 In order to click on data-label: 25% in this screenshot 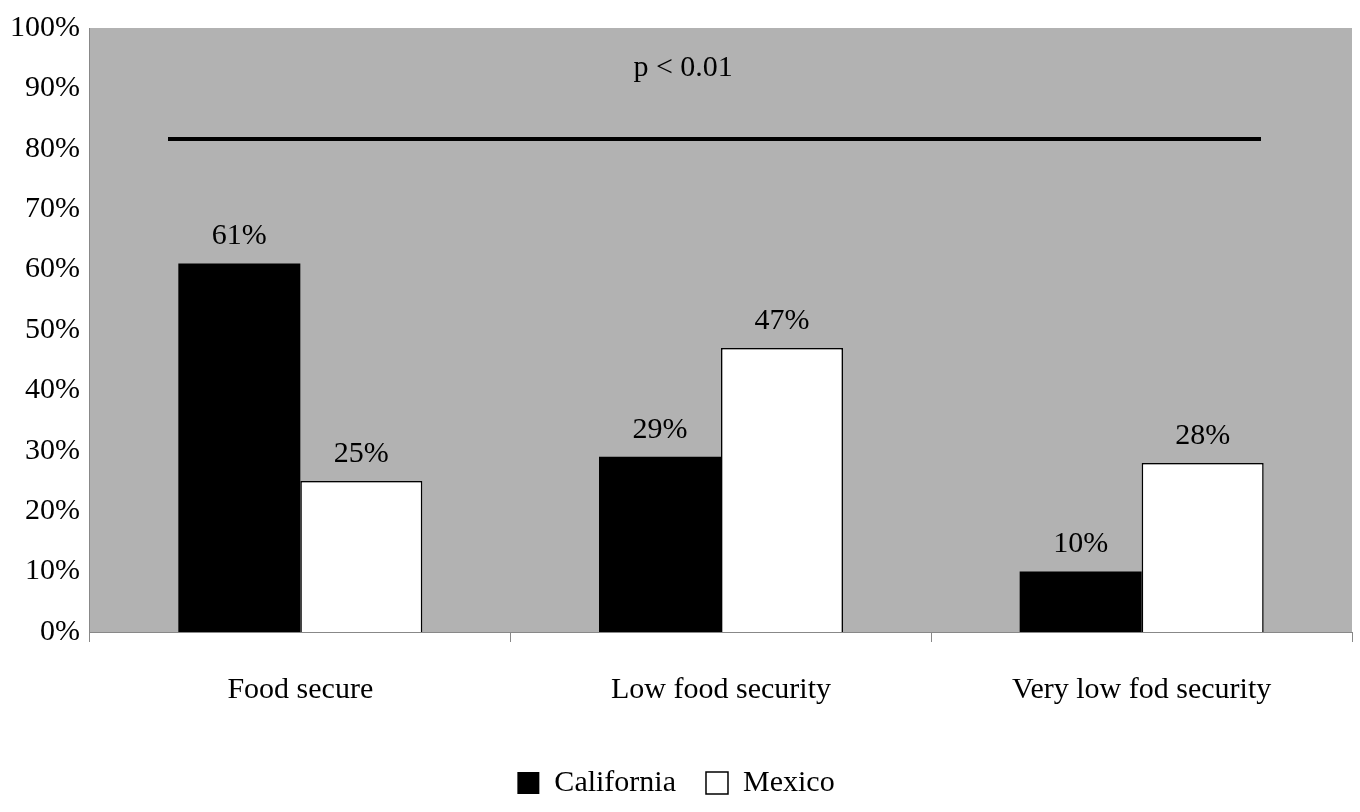, I will do `click(361, 451)`.